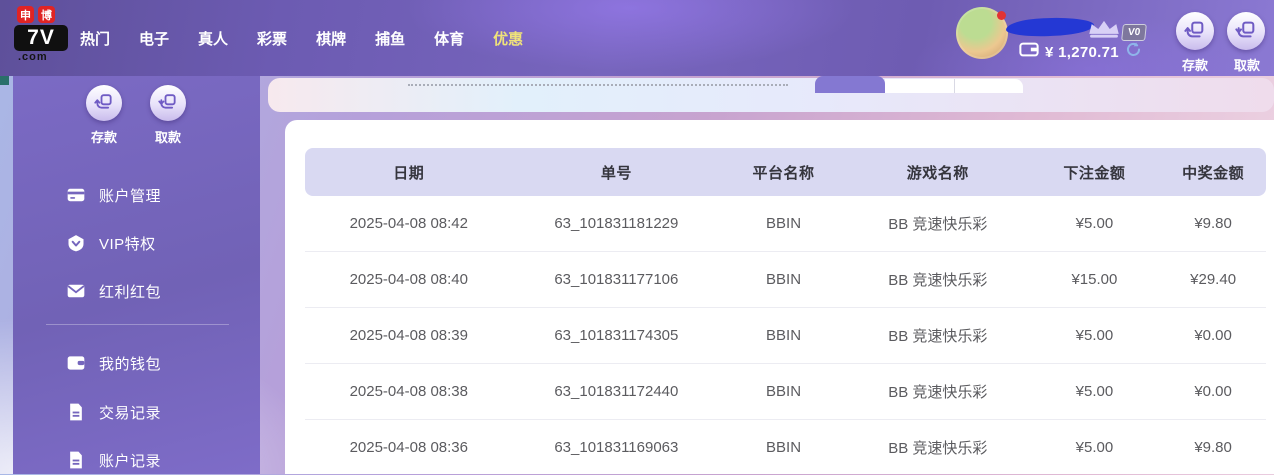  What do you see at coordinates (449, 39) in the screenshot?
I see `nav-item-sports: 体育` at bounding box center [449, 39].